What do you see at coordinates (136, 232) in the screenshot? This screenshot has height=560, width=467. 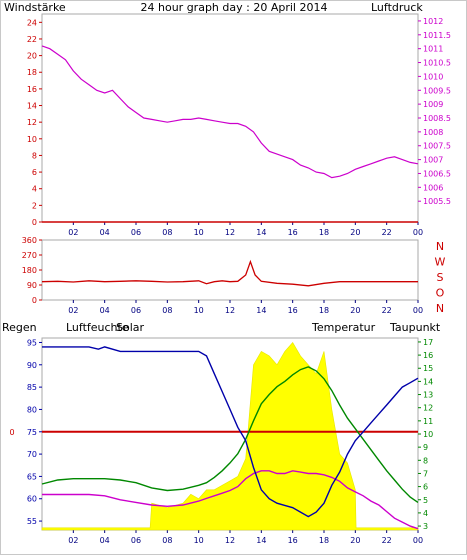 I see `panel1-x-tick: 06` at bounding box center [136, 232].